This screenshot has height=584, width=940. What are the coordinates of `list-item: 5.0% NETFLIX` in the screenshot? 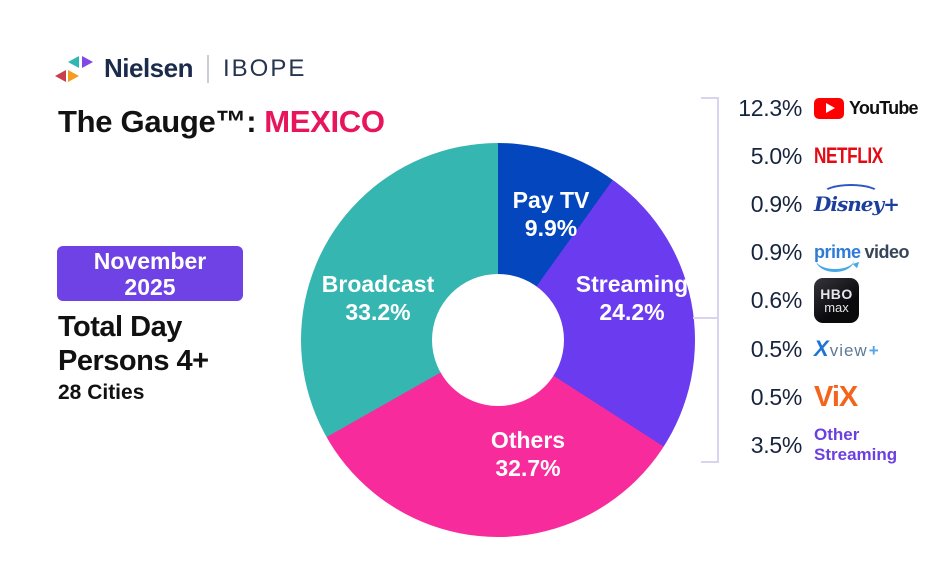 It's located at (825, 156).